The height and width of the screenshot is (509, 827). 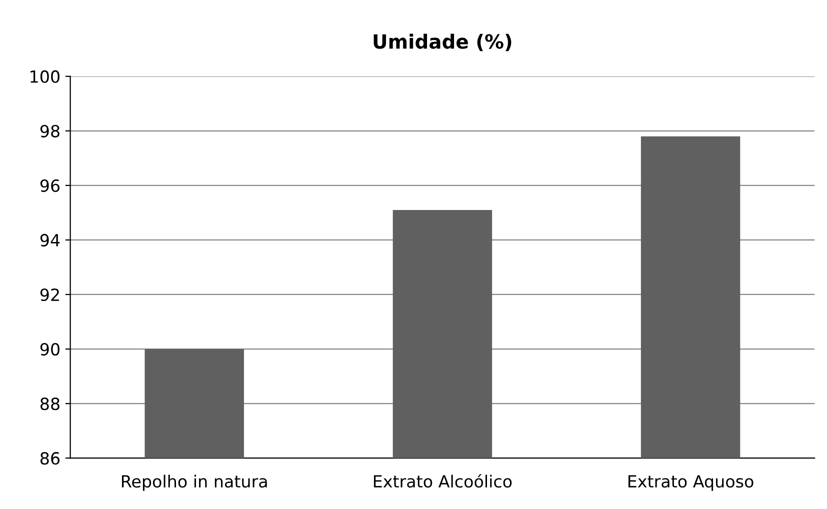 I want to click on y-tick-label: 96, so click(x=50, y=185).